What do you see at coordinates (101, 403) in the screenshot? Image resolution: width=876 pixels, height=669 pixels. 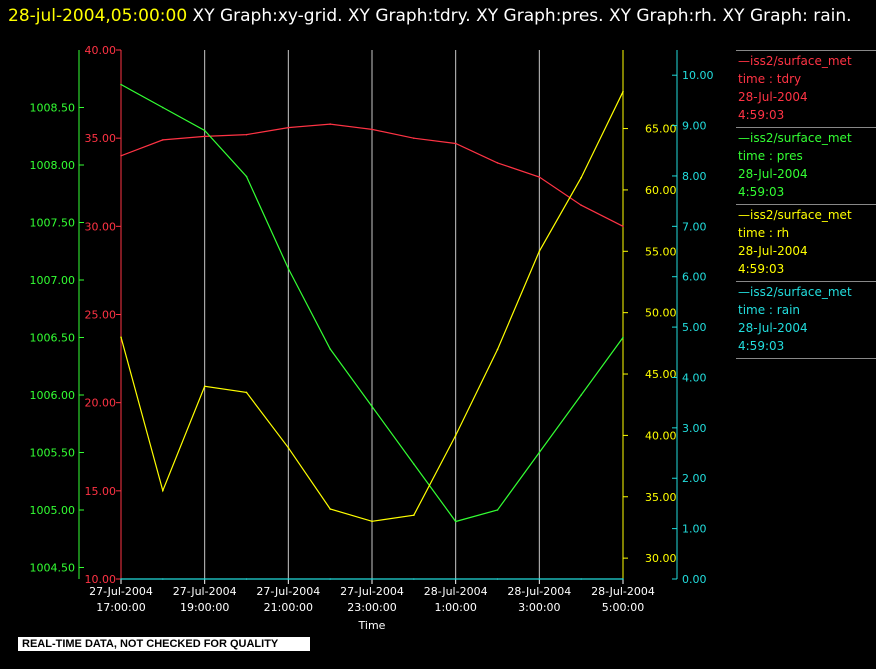 I see `tdry-axis-tick-label: 20.00` at bounding box center [101, 403].